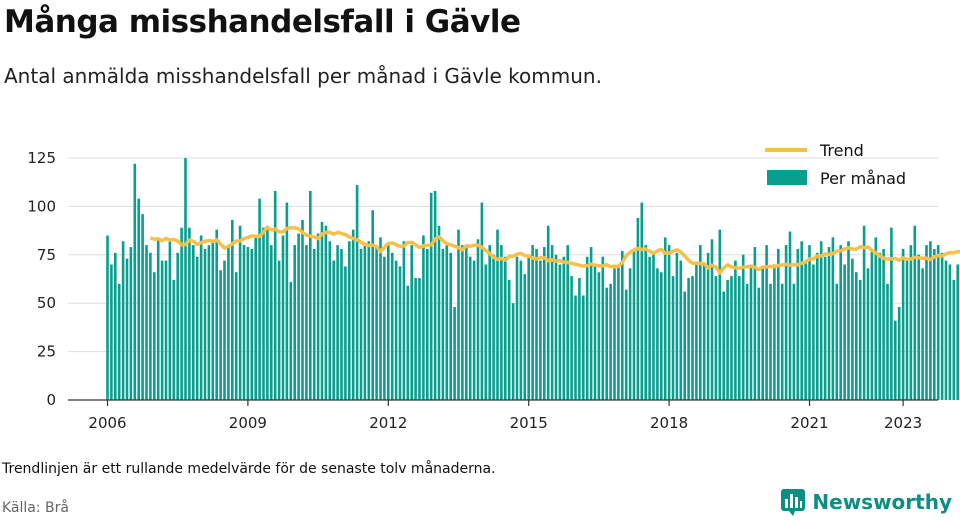 The height and width of the screenshot is (520, 960). I want to click on y-tick-label: 125, so click(41, 158).